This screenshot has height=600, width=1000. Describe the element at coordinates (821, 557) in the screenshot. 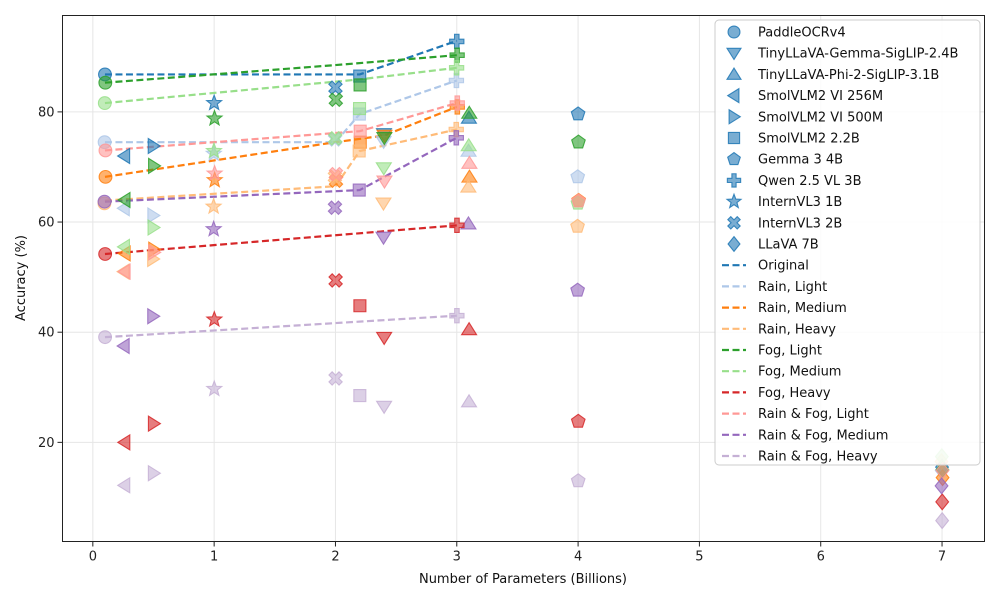

I see `x-tick-label: 6` at that location.